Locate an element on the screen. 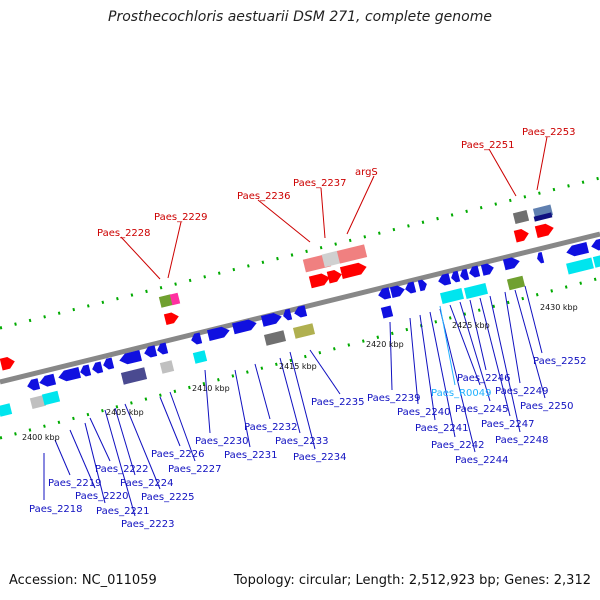 The image size is (600, 600). gene-label: Paes_2251 is located at coordinates (488, 145).